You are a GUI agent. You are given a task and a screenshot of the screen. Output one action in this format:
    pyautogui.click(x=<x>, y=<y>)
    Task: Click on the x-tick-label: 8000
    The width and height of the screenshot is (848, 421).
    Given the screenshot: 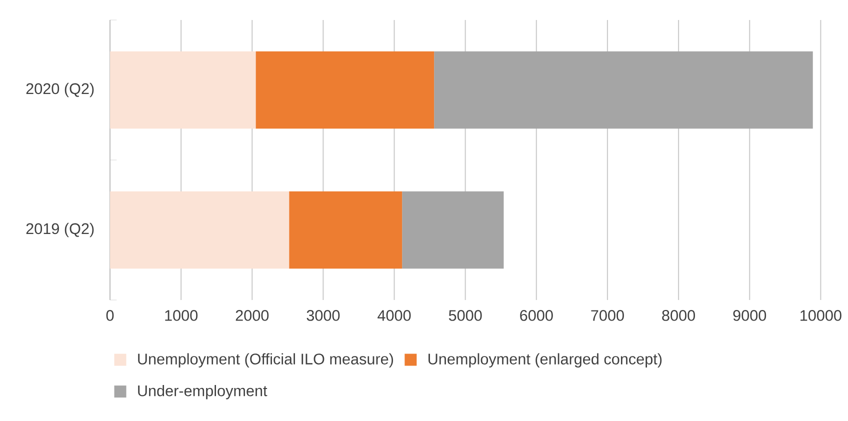 What is the action you would take?
    pyautogui.click(x=678, y=315)
    